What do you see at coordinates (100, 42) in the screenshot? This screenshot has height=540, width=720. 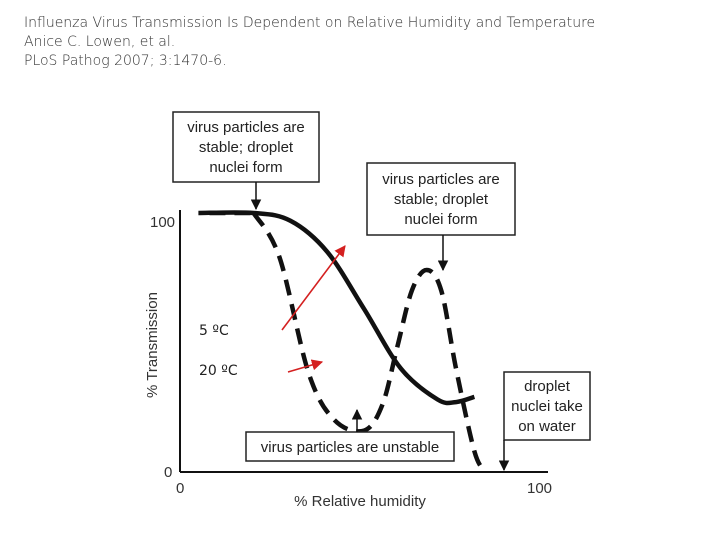 I see `citation-authors: Anice C. Lowen, et al.` at bounding box center [100, 42].